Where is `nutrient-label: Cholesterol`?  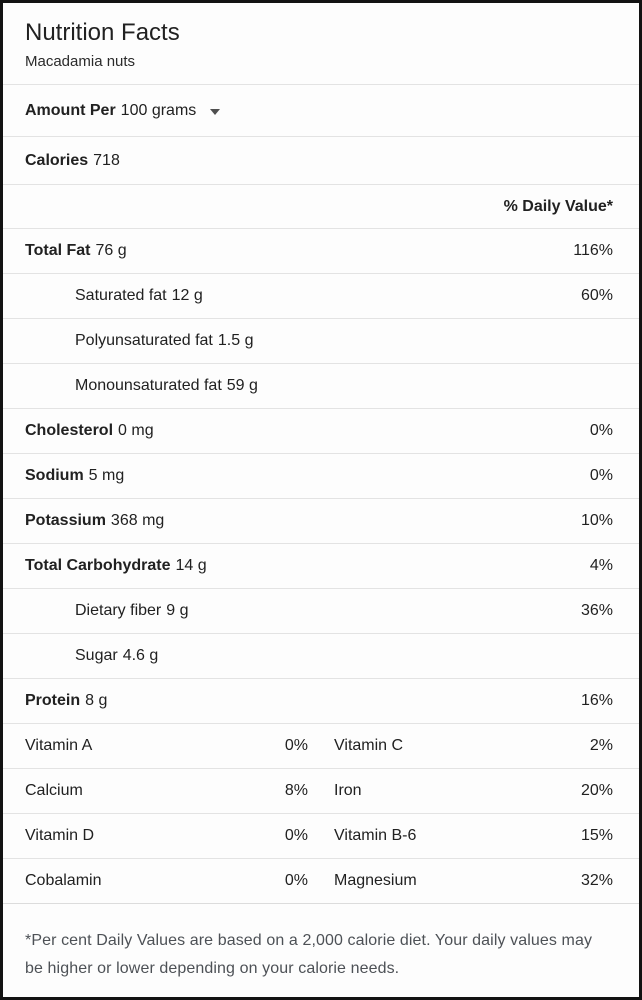 nutrient-label: Cholesterol is located at coordinates (69, 430).